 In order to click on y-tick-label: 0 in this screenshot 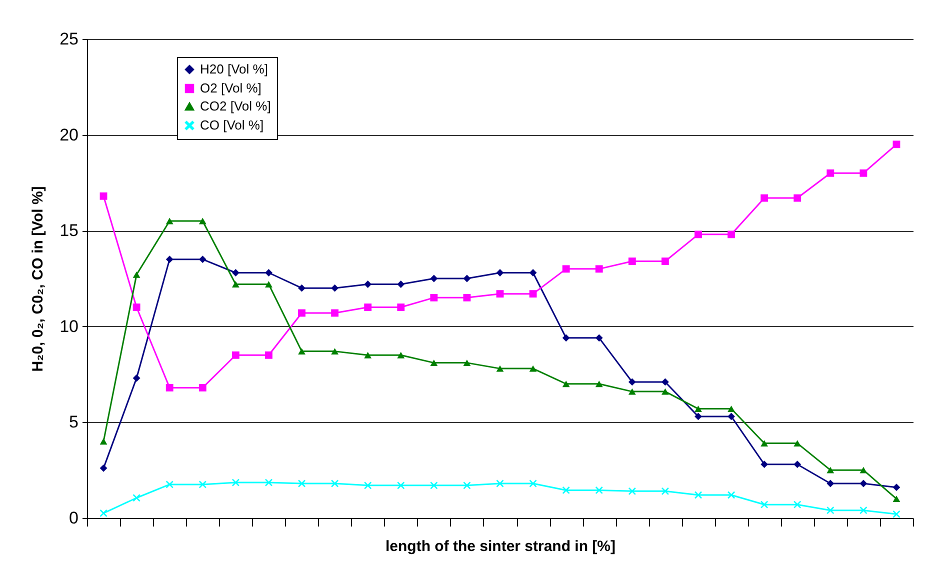, I will do `click(73, 518)`.